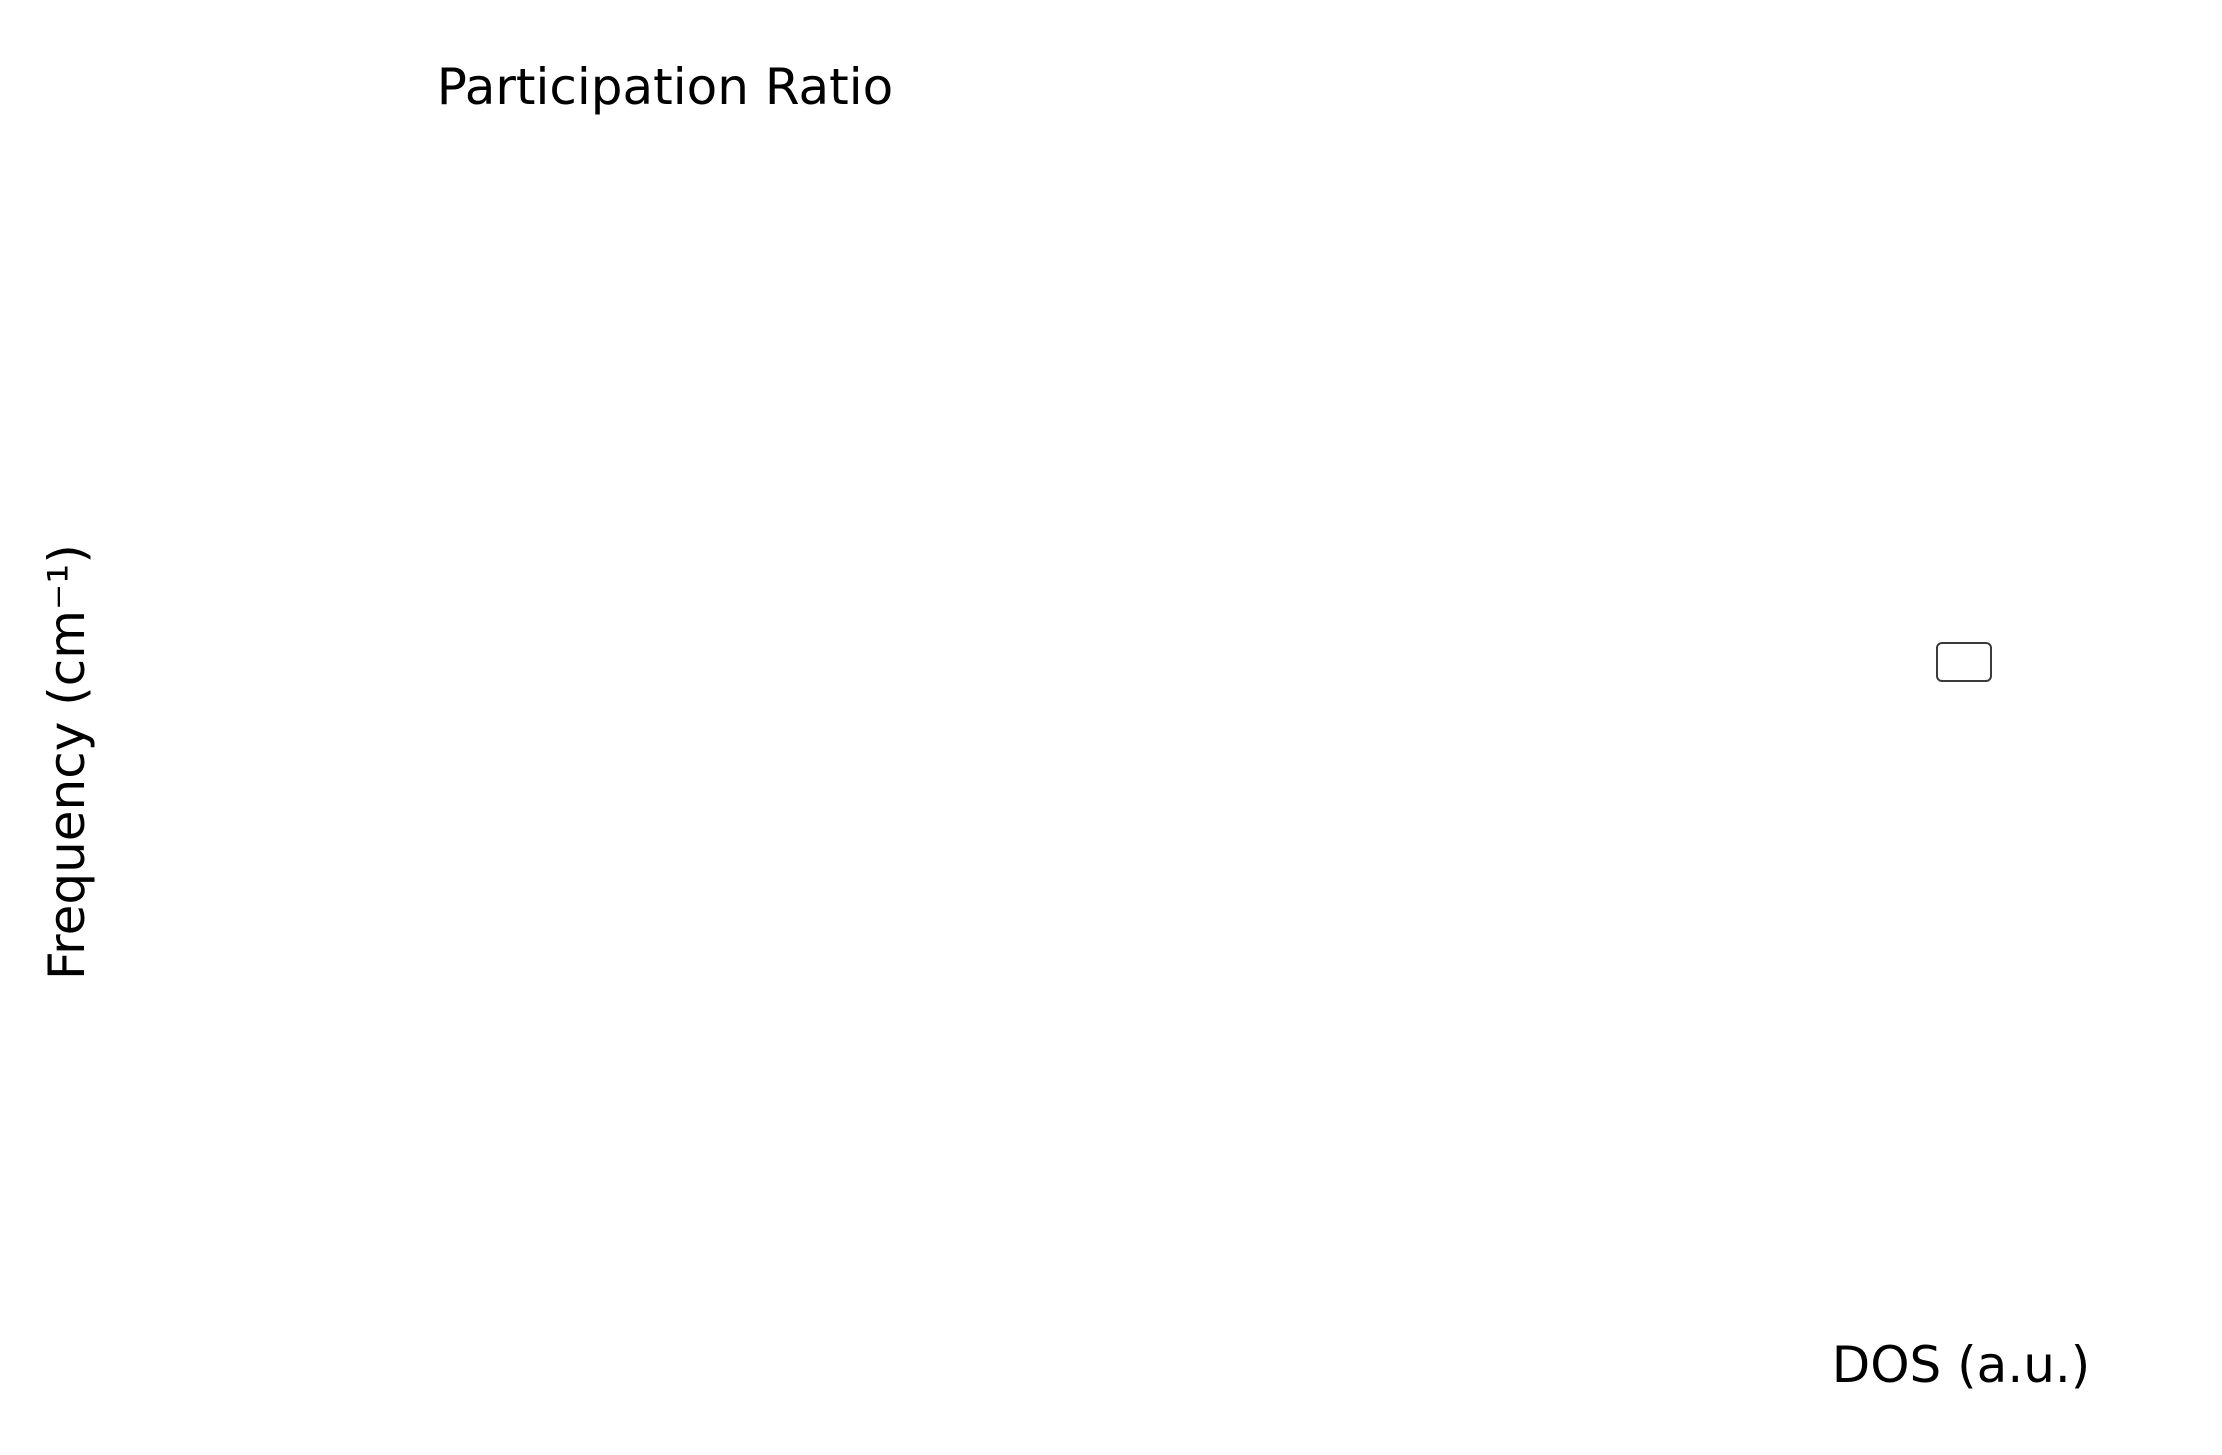  What do you see at coordinates (1964, 662) in the screenshot?
I see `dos-legend` at bounding box center [1964, 662].